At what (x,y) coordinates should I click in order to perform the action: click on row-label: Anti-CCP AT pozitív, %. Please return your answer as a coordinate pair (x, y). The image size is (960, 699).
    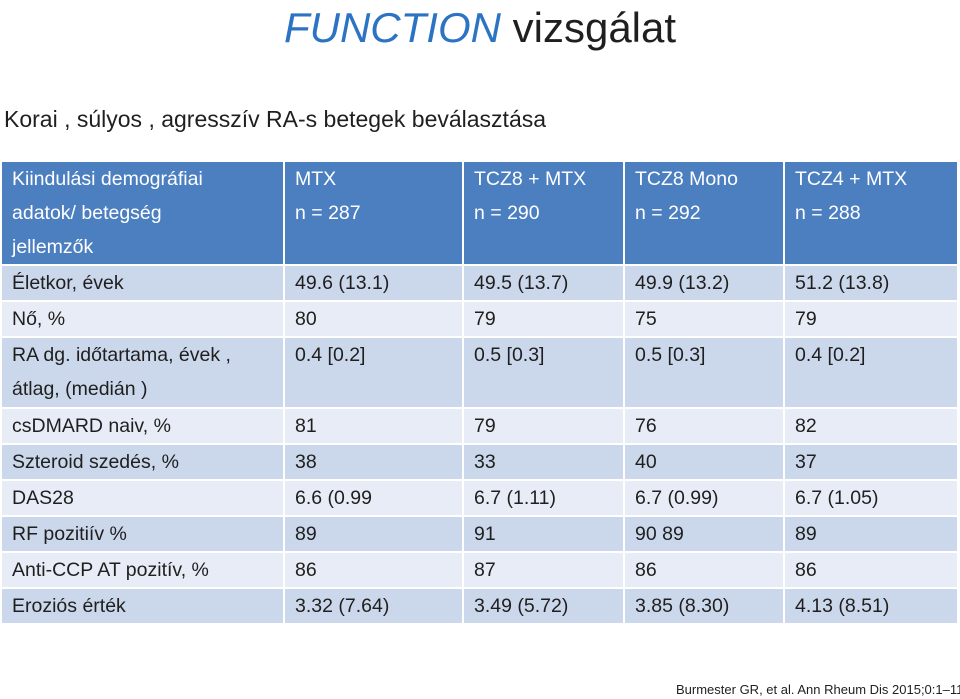
    Looking at the image, I should click on (143, 570).